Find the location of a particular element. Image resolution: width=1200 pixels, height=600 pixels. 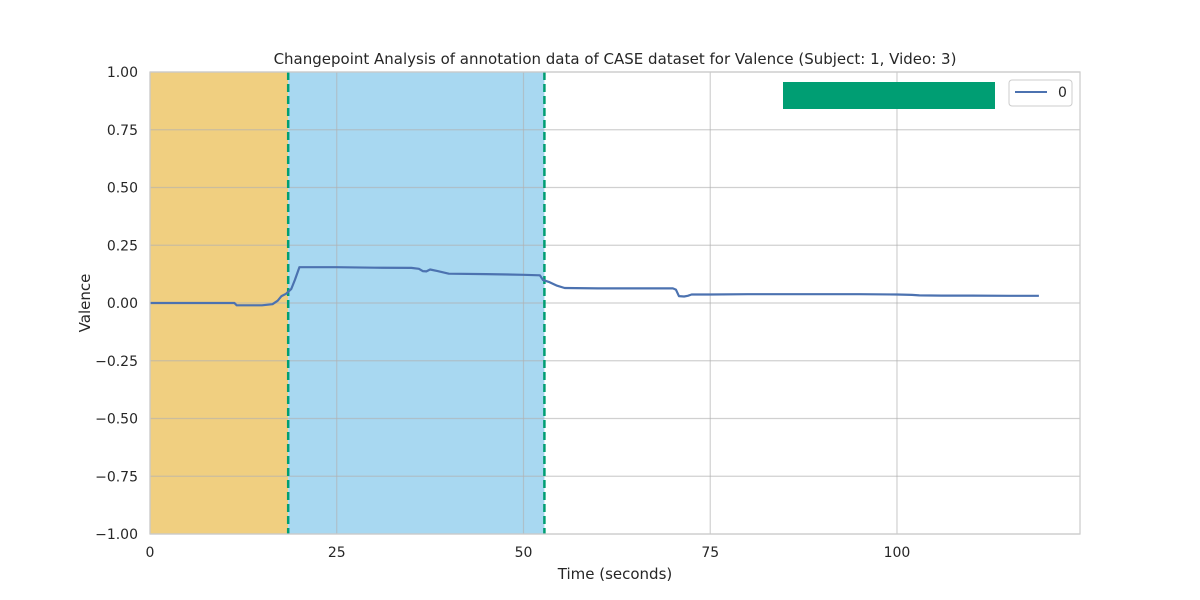

x-axis-label: Time (seconds) is located at coordinates (615, 574).